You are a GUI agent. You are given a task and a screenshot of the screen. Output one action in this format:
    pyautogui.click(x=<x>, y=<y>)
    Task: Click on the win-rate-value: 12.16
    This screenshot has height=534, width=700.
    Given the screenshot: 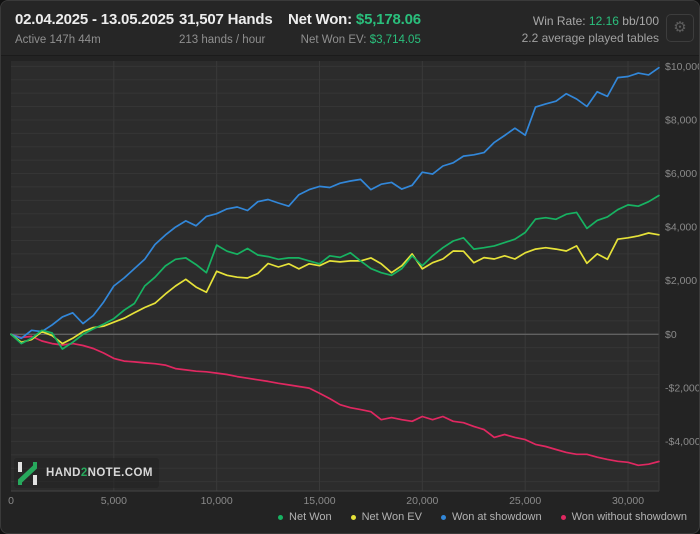 What is the action you would take?
    pyautogui.click(x=603, y=21)
    